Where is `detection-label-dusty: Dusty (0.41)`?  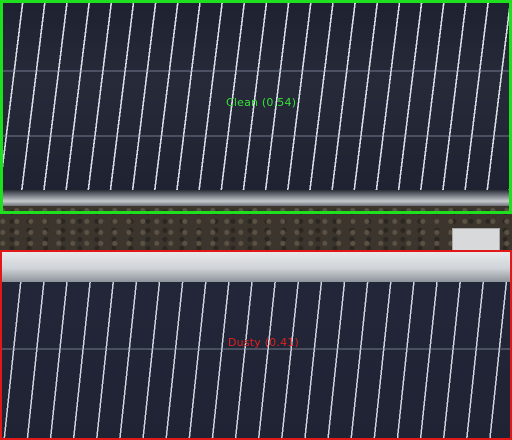 detection-label-dusty: Dusty (0.41) is located at coordinates (263, 342).